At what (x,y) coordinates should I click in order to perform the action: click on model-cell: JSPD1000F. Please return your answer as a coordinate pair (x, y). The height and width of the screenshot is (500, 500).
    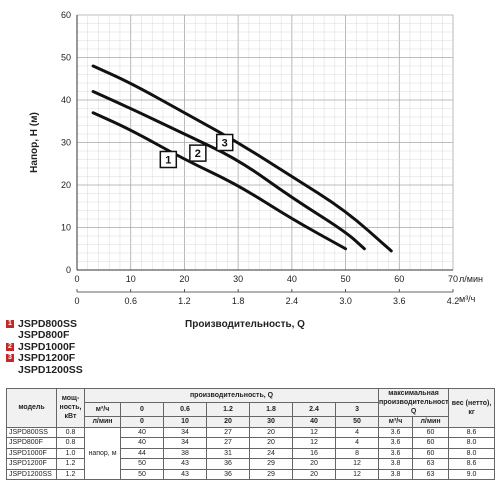
    Looking at the image, I should click on (31, 453).